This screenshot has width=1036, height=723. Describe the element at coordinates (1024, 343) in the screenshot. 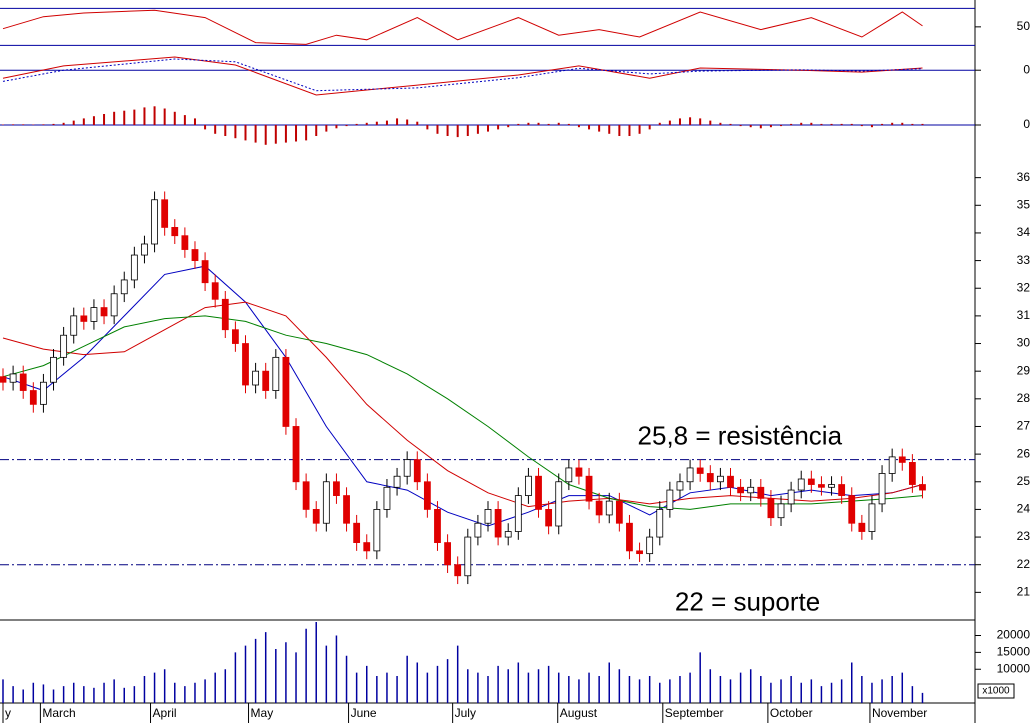

I see `y-tick-label: 30` at that location.